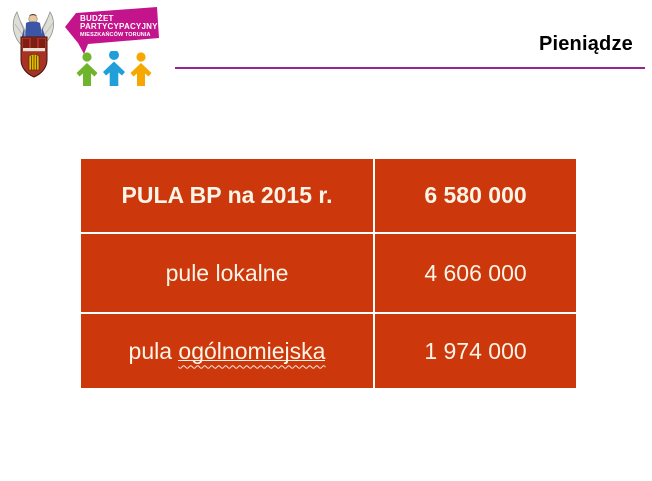  I want to click on table-row2-label: pule lokalne, so click(227, 273).